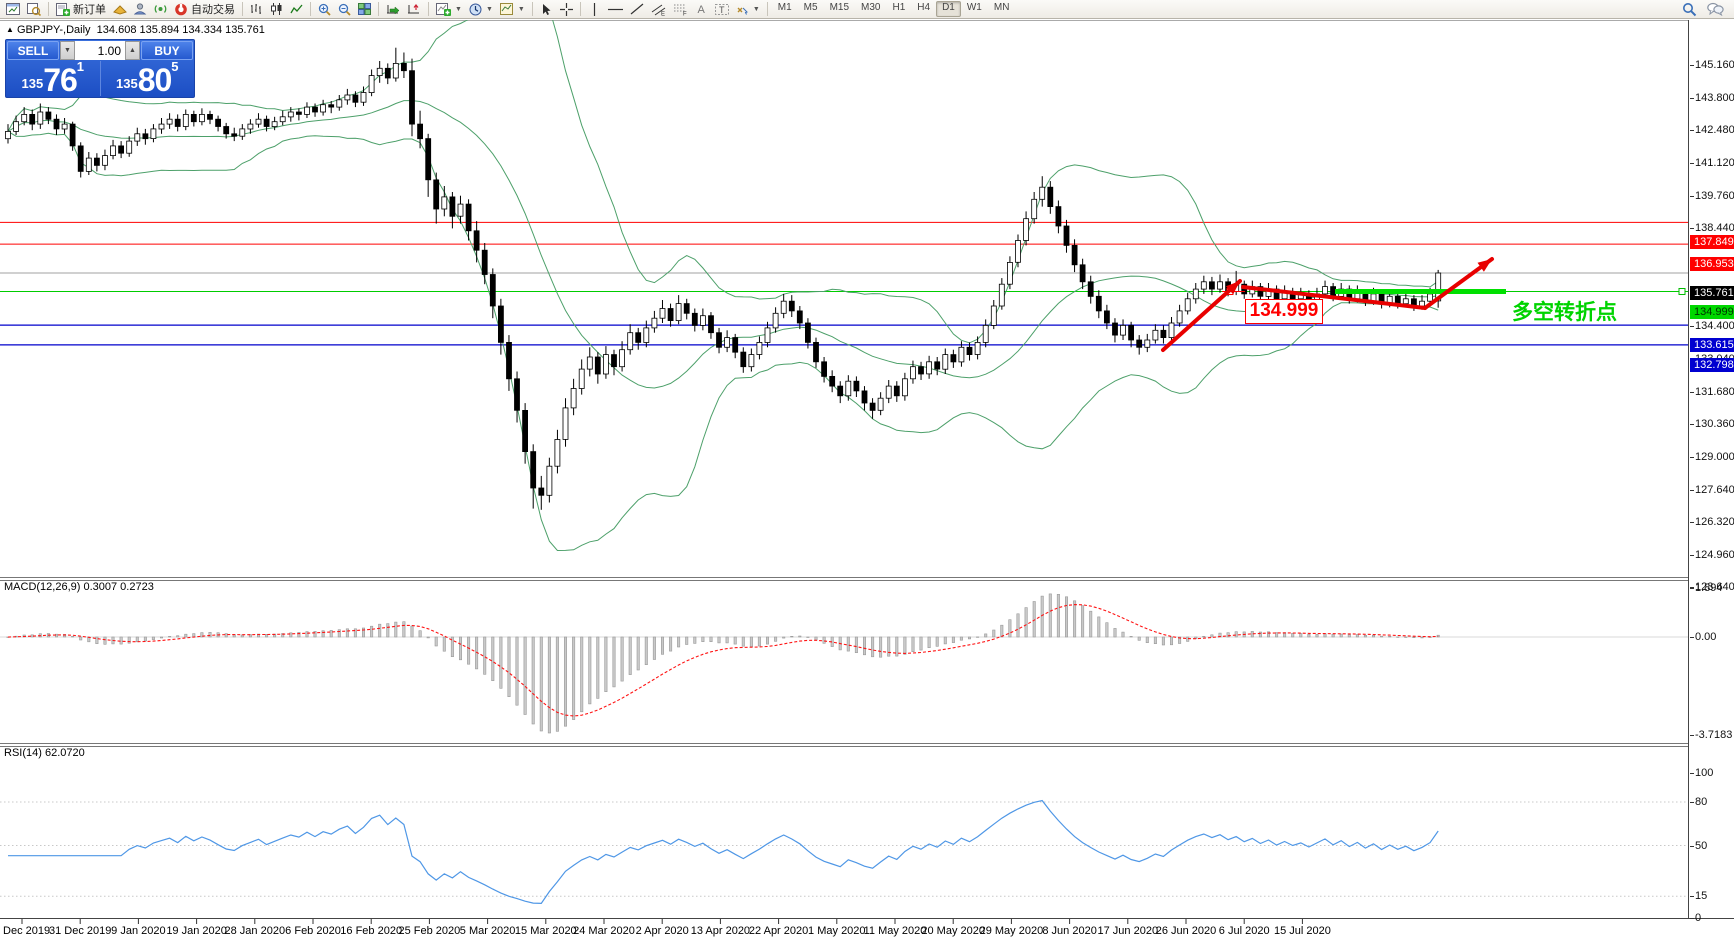  Describe the element at coordinates (1715, 9) in the screenshot. I see `chat-button` at that location.